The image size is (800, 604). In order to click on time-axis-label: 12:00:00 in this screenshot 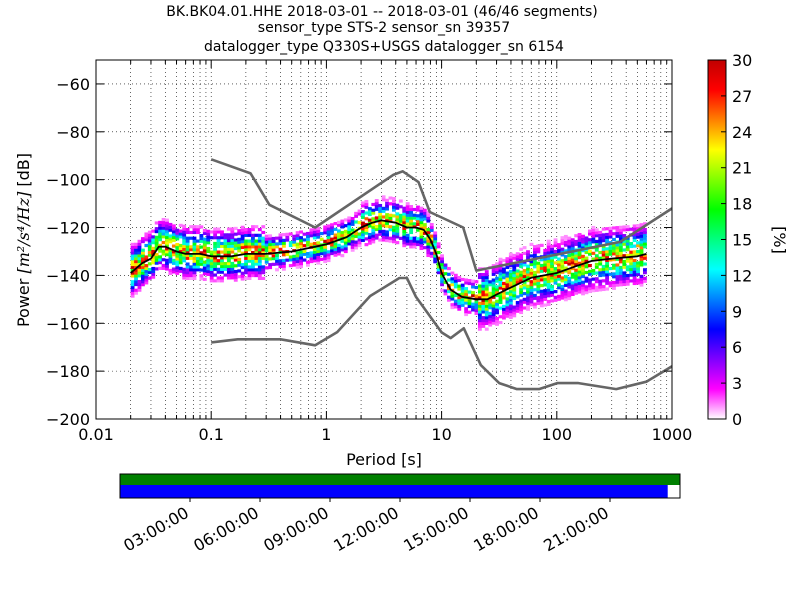, I will do `click(366, 529)`.